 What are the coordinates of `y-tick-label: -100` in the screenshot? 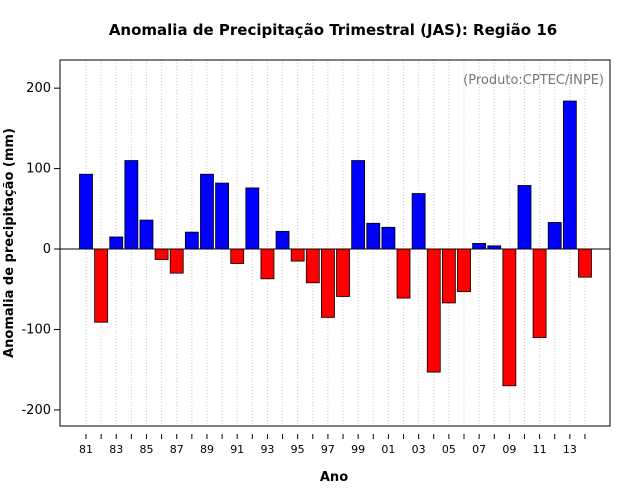 It's located at (36, 329).